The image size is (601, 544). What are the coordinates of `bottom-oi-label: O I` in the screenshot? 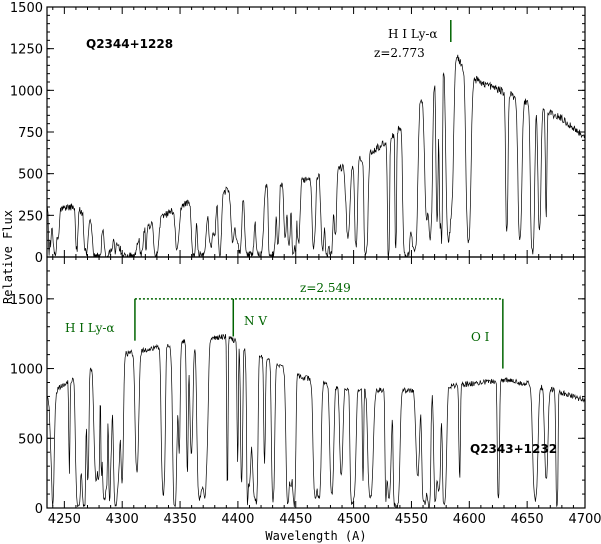 It's located at (480, 337).